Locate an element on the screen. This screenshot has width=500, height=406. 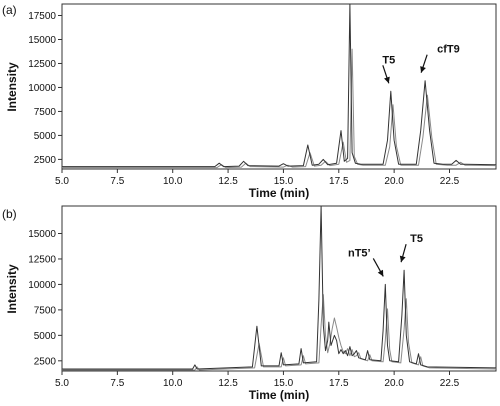
panel-label-b: (b) is located at coordinates (9, 214).